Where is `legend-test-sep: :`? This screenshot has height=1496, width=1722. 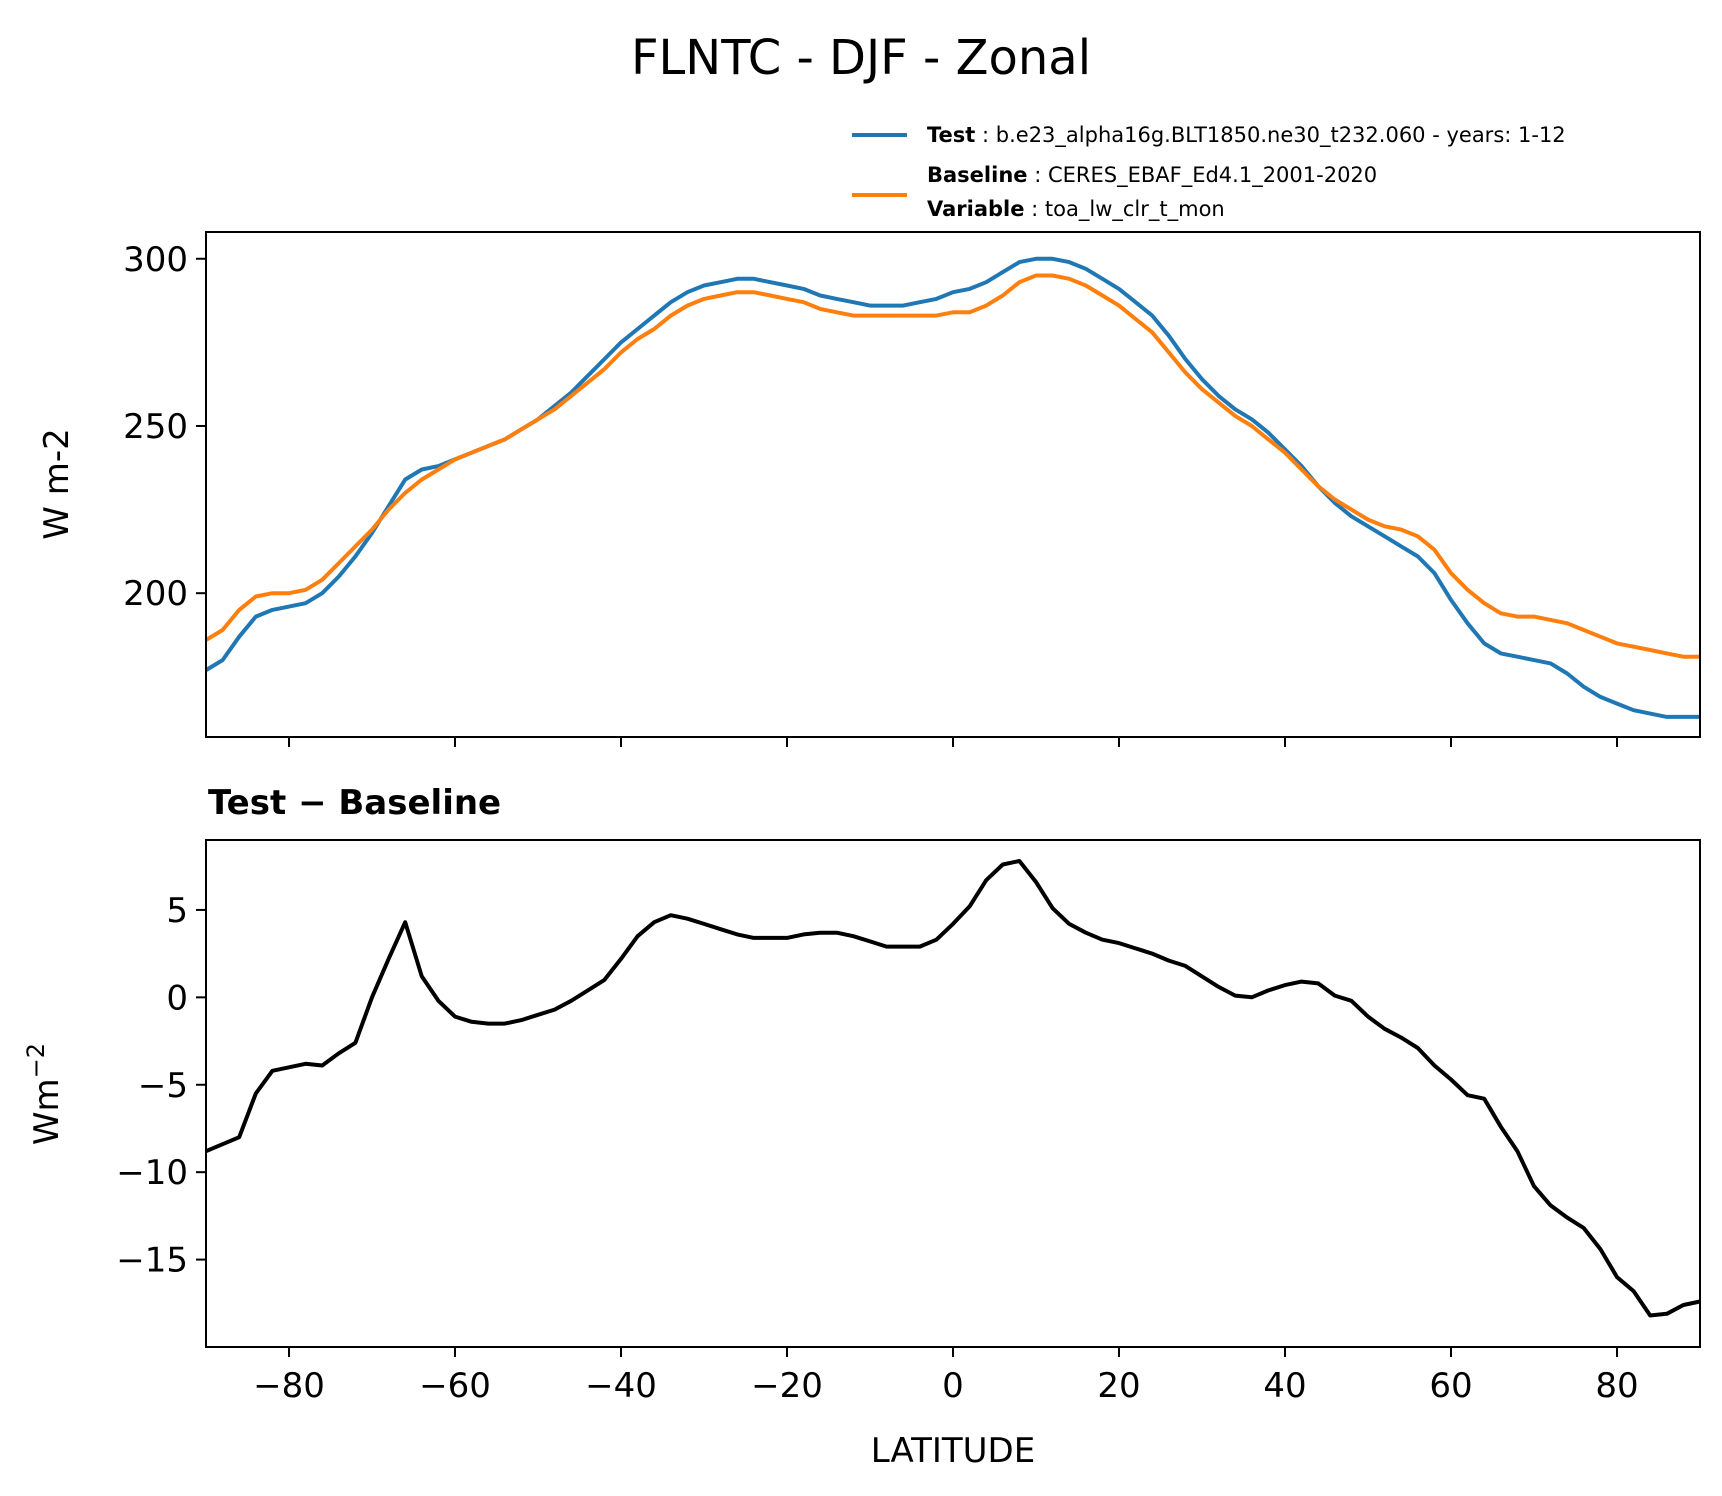 legend-test-sep: : is located at coordinates (985, 135).